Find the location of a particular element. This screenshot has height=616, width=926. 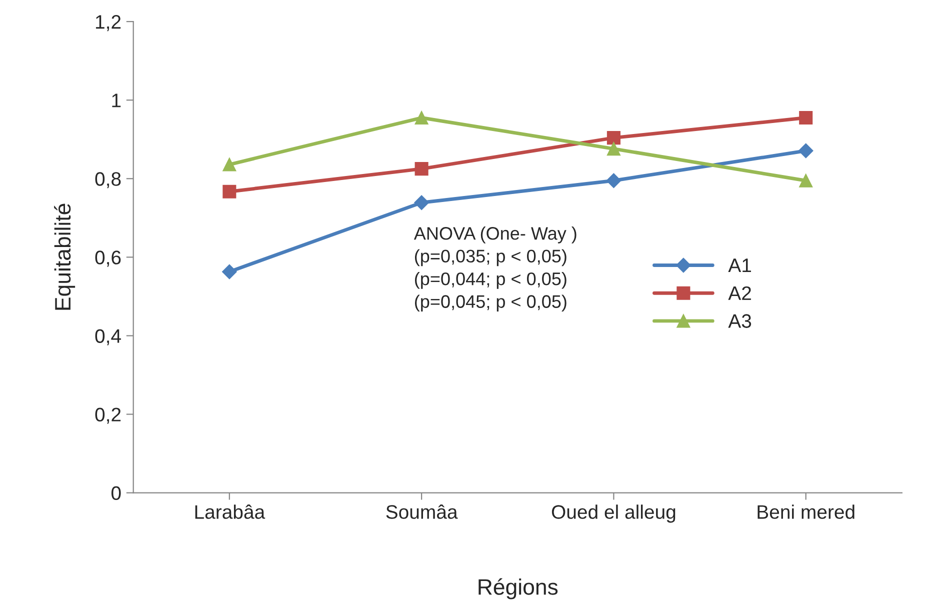

y-tick-label: 1,2 is located at coordinates (108, 23).